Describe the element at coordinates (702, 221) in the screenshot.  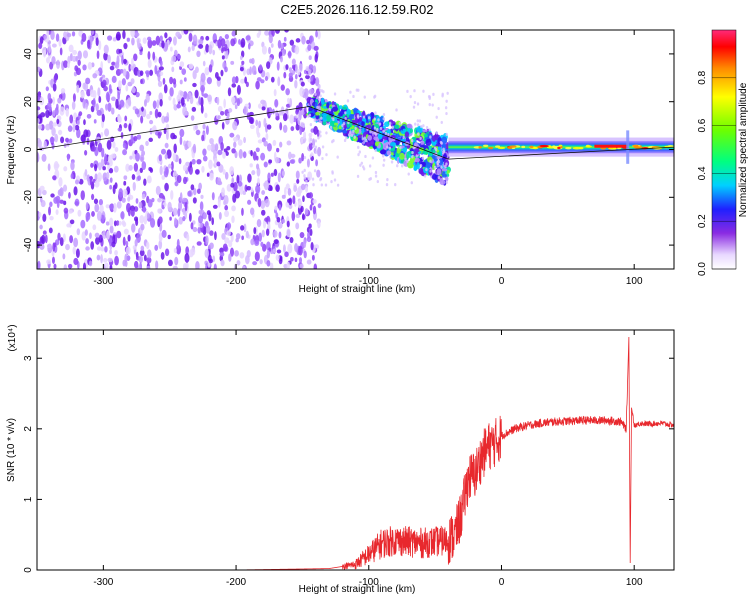
I see `colorbar-tick-label: 0.2` at that location.